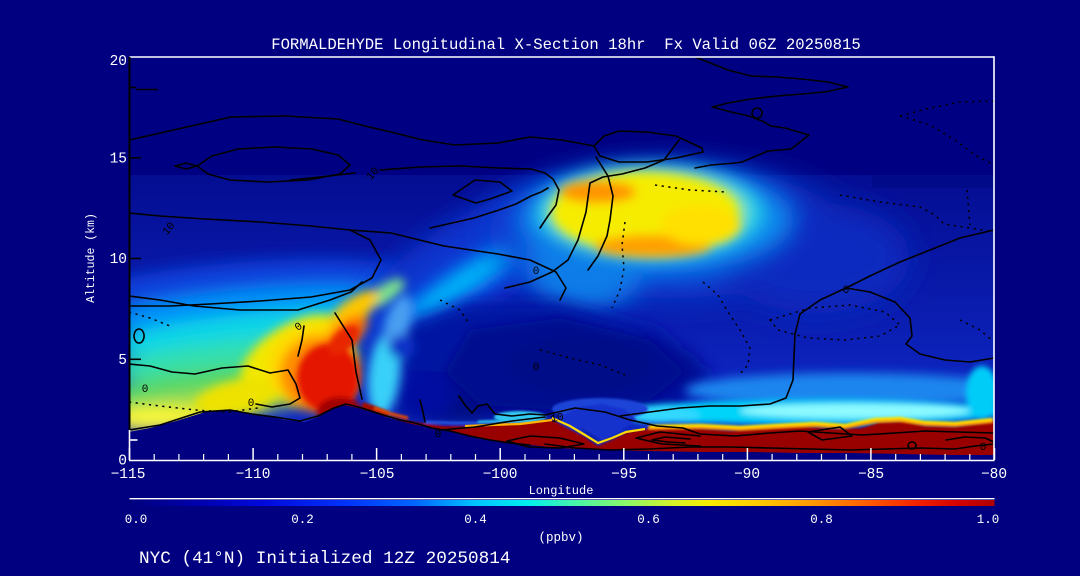  Describe the element at coordinates (91, 258) in the screenshot. I see `svg-text: Altitude (km)` at that location.